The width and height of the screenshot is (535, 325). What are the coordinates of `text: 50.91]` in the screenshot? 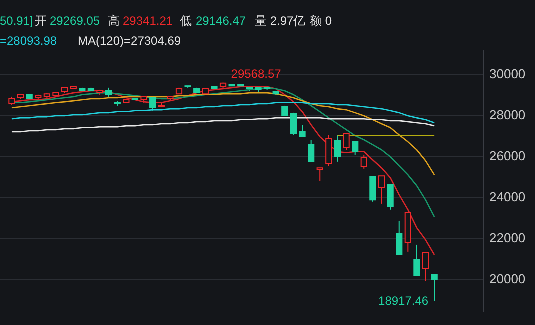 It's located at (17, 21).